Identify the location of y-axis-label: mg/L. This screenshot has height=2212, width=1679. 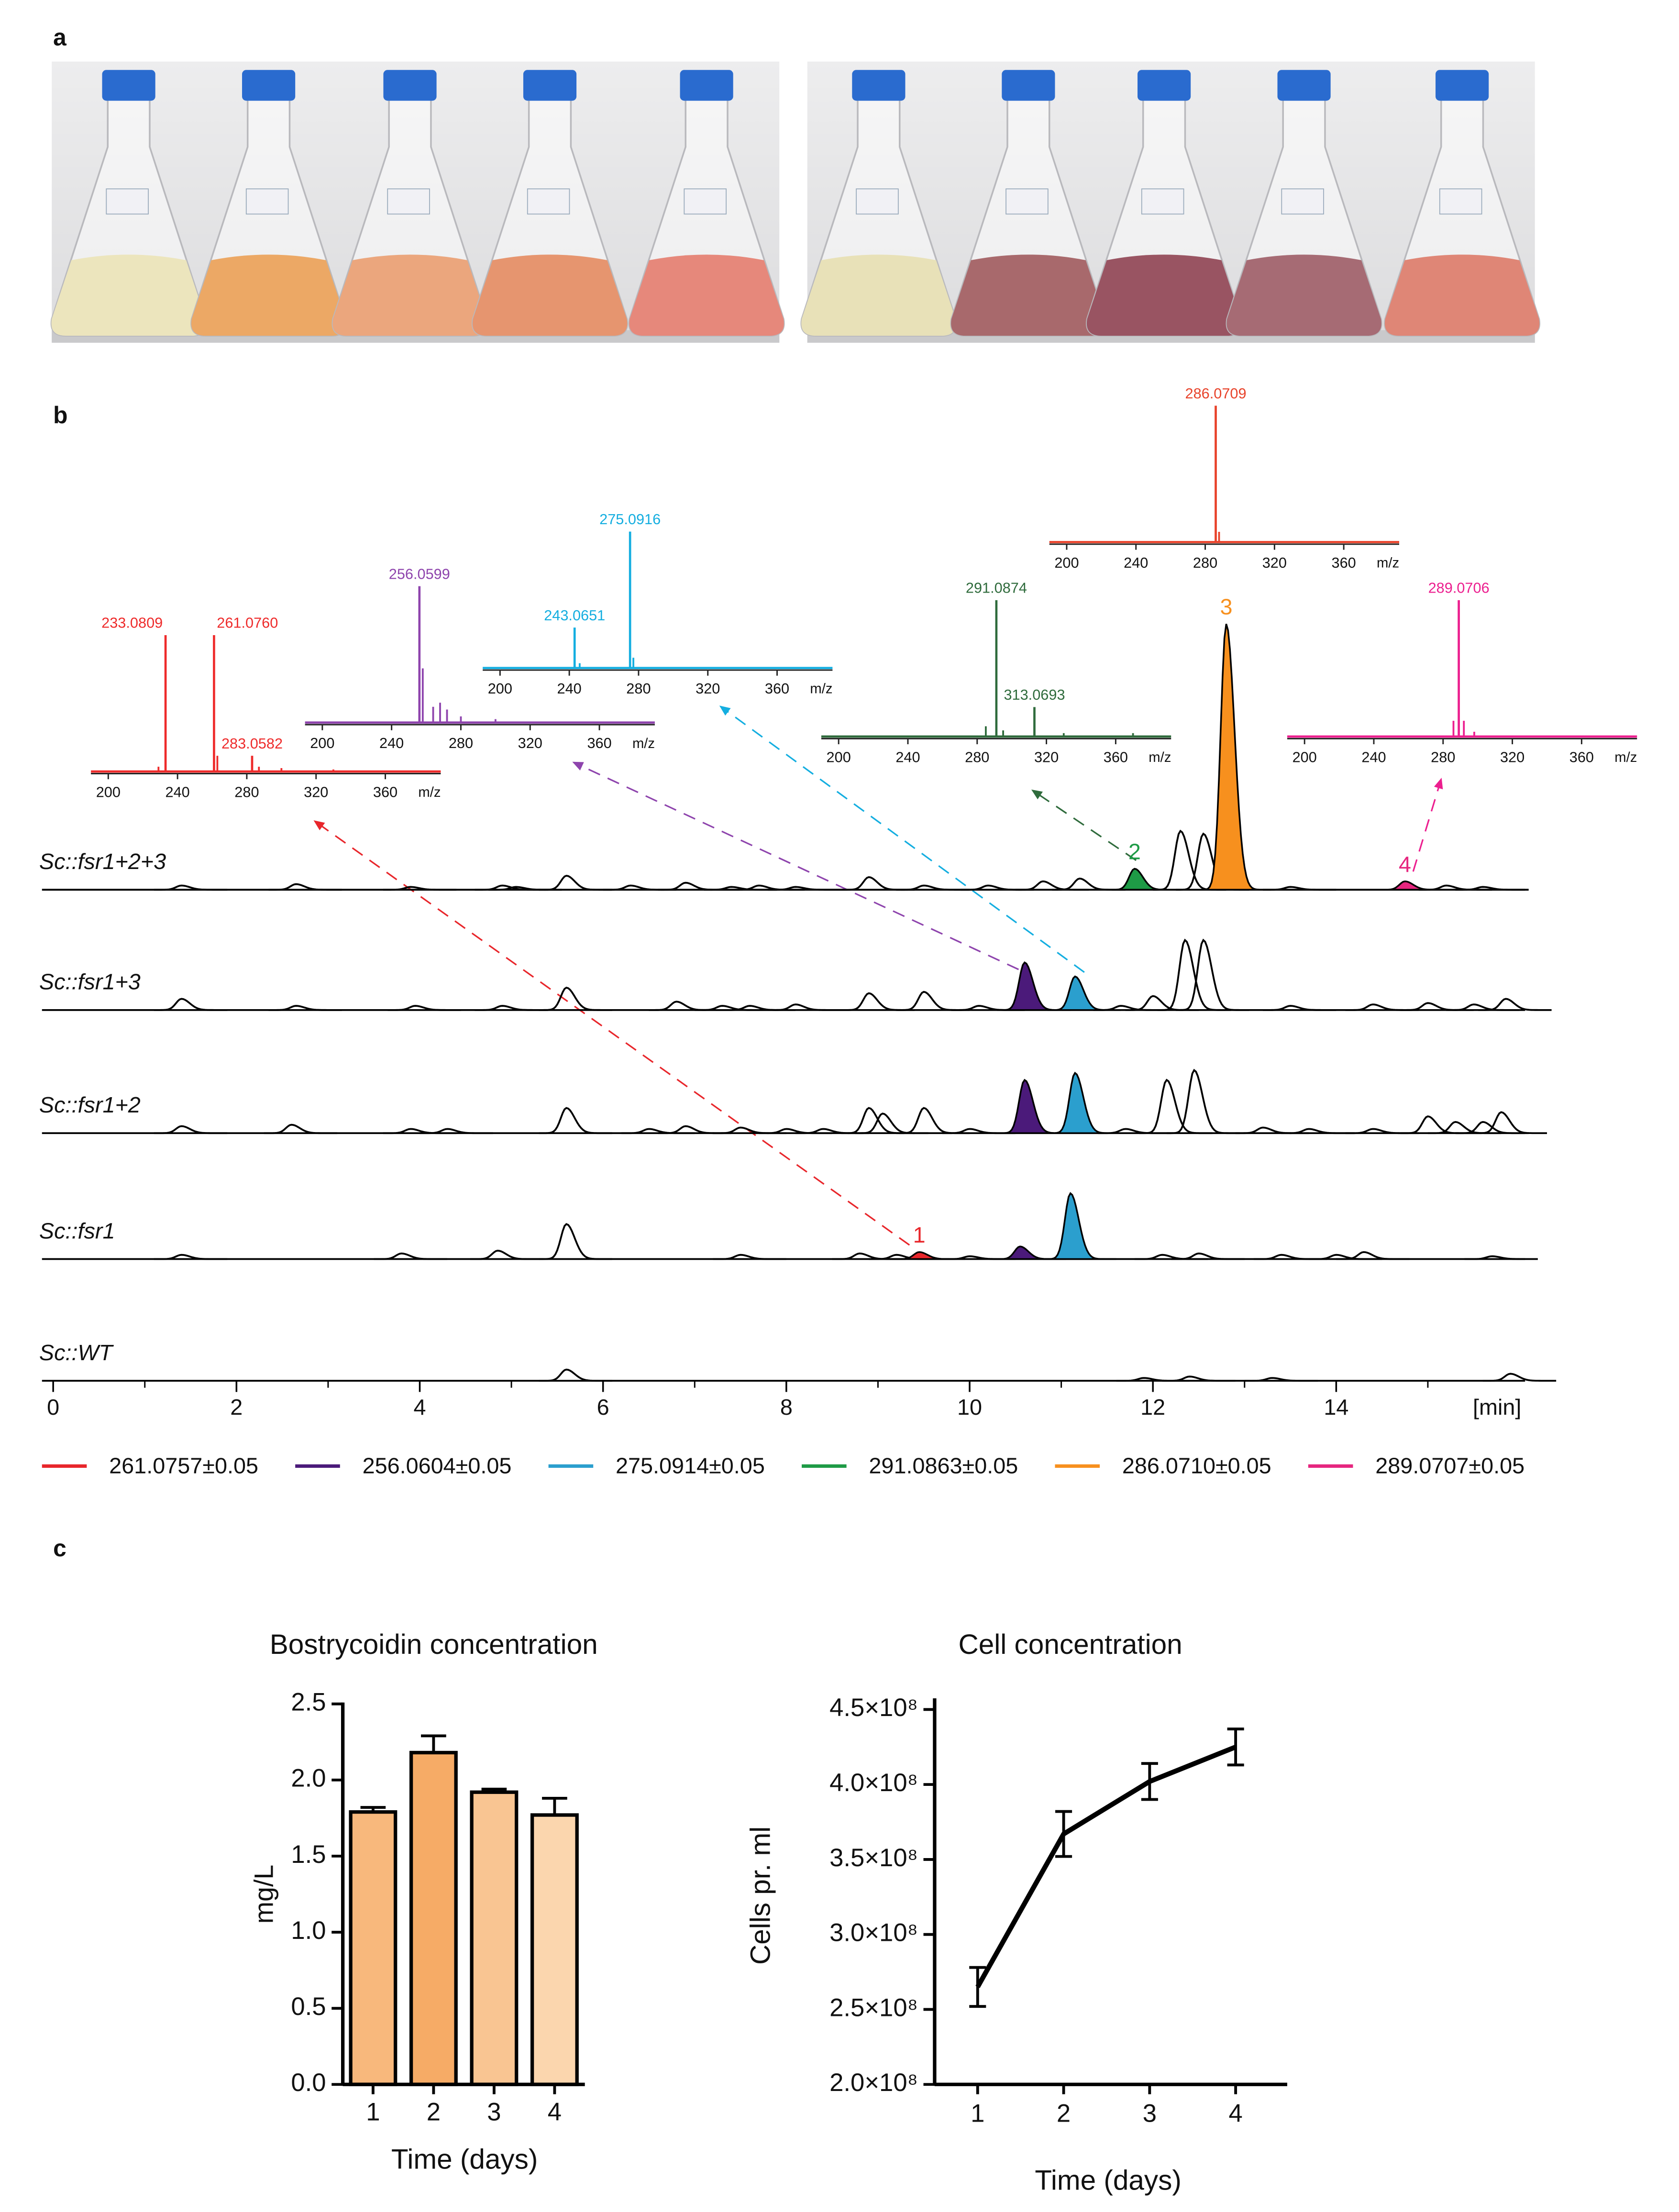
(264, 1894).